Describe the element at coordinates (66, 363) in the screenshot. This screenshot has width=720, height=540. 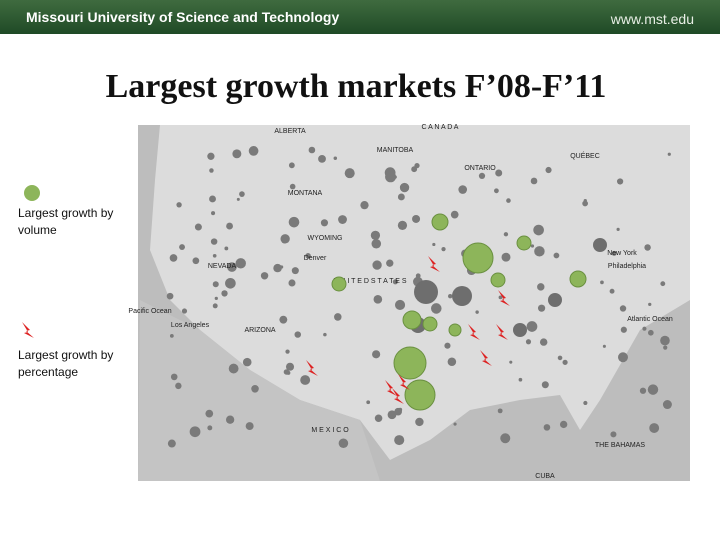
I see `legend-label: Largest growth by percentage` at that location.